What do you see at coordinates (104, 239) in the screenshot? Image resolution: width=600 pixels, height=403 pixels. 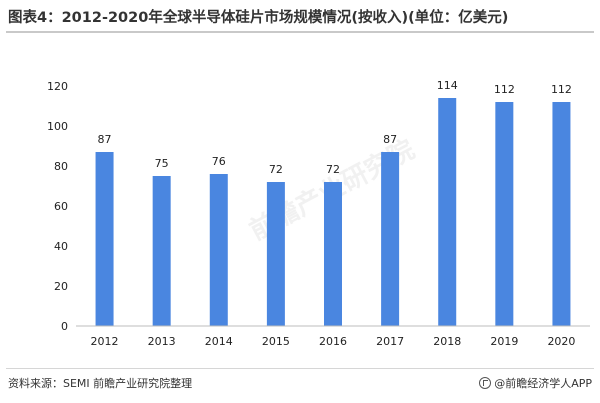 I see `bar-2012` at bounding box center [104, 239].